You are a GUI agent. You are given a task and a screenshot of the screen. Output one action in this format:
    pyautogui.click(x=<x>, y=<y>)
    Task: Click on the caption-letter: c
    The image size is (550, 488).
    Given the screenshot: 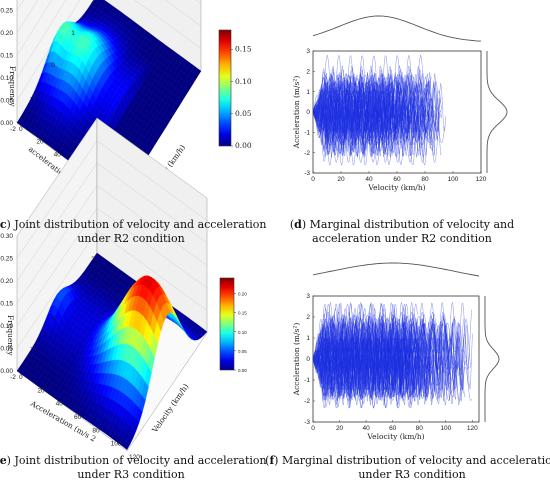 What is the action you would take?
    pyautogui.click(x=3, y=224)
    